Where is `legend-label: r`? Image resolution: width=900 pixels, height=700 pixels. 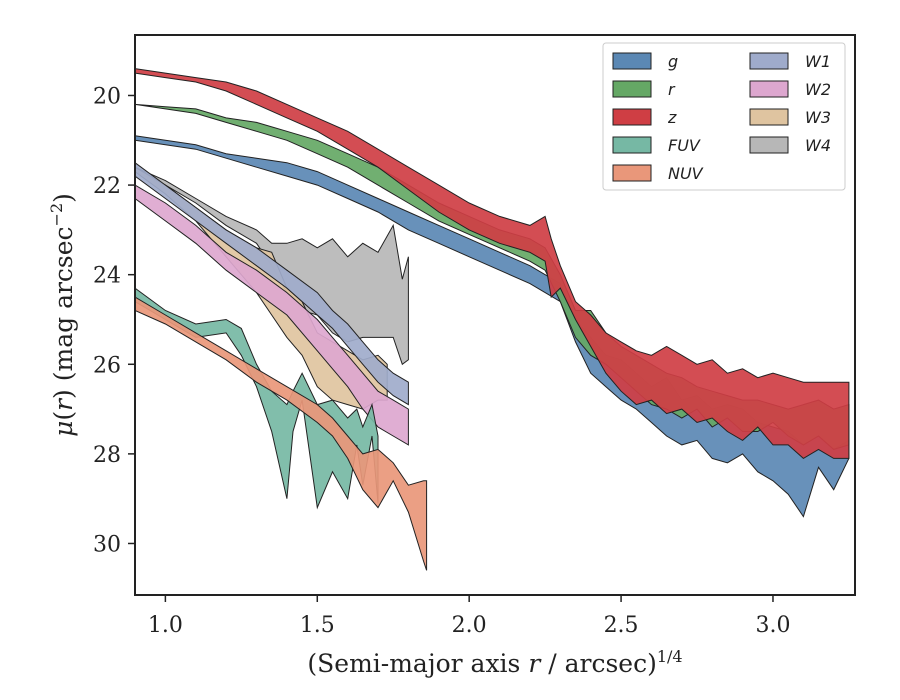
legend-label: r is located at coordinates (672, 89).